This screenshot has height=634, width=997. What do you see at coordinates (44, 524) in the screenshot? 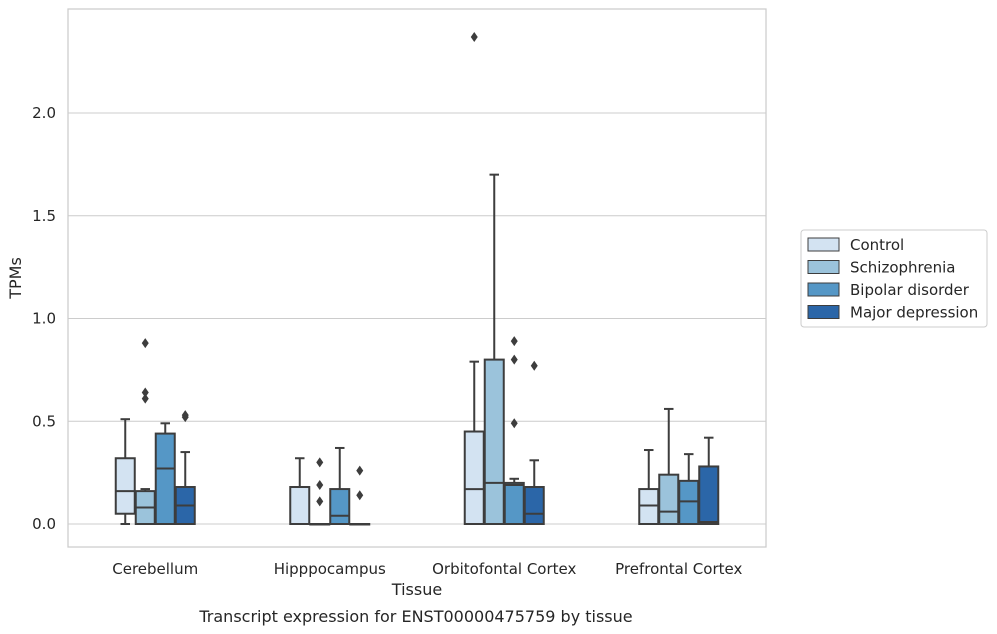
I see `y-tick-label: 0.0` at bounding box center [44, 524].